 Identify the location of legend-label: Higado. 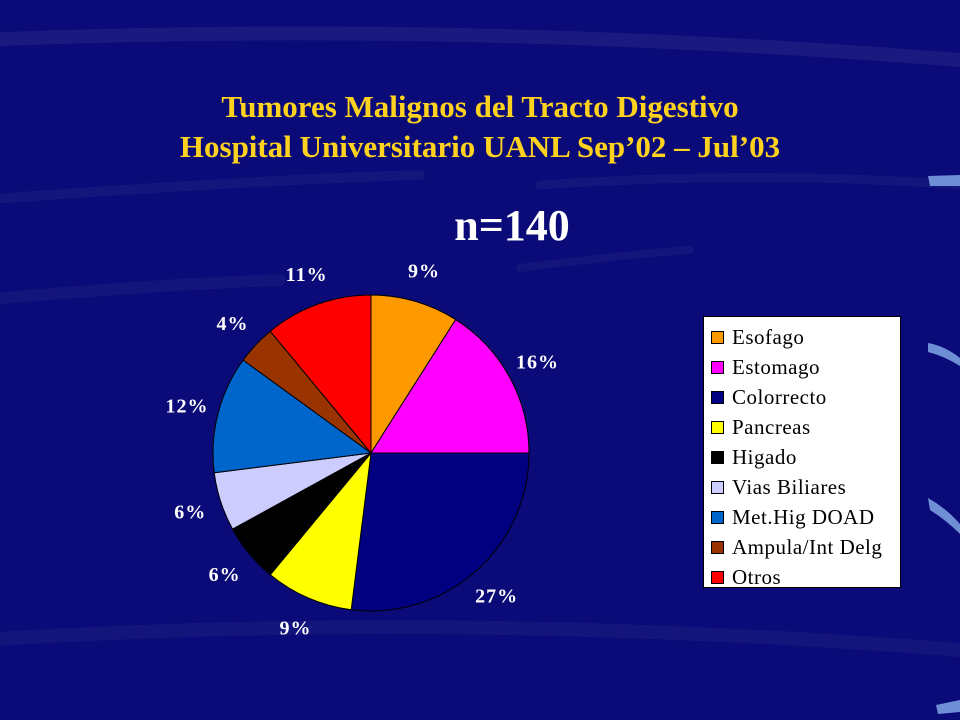
(764, 456).